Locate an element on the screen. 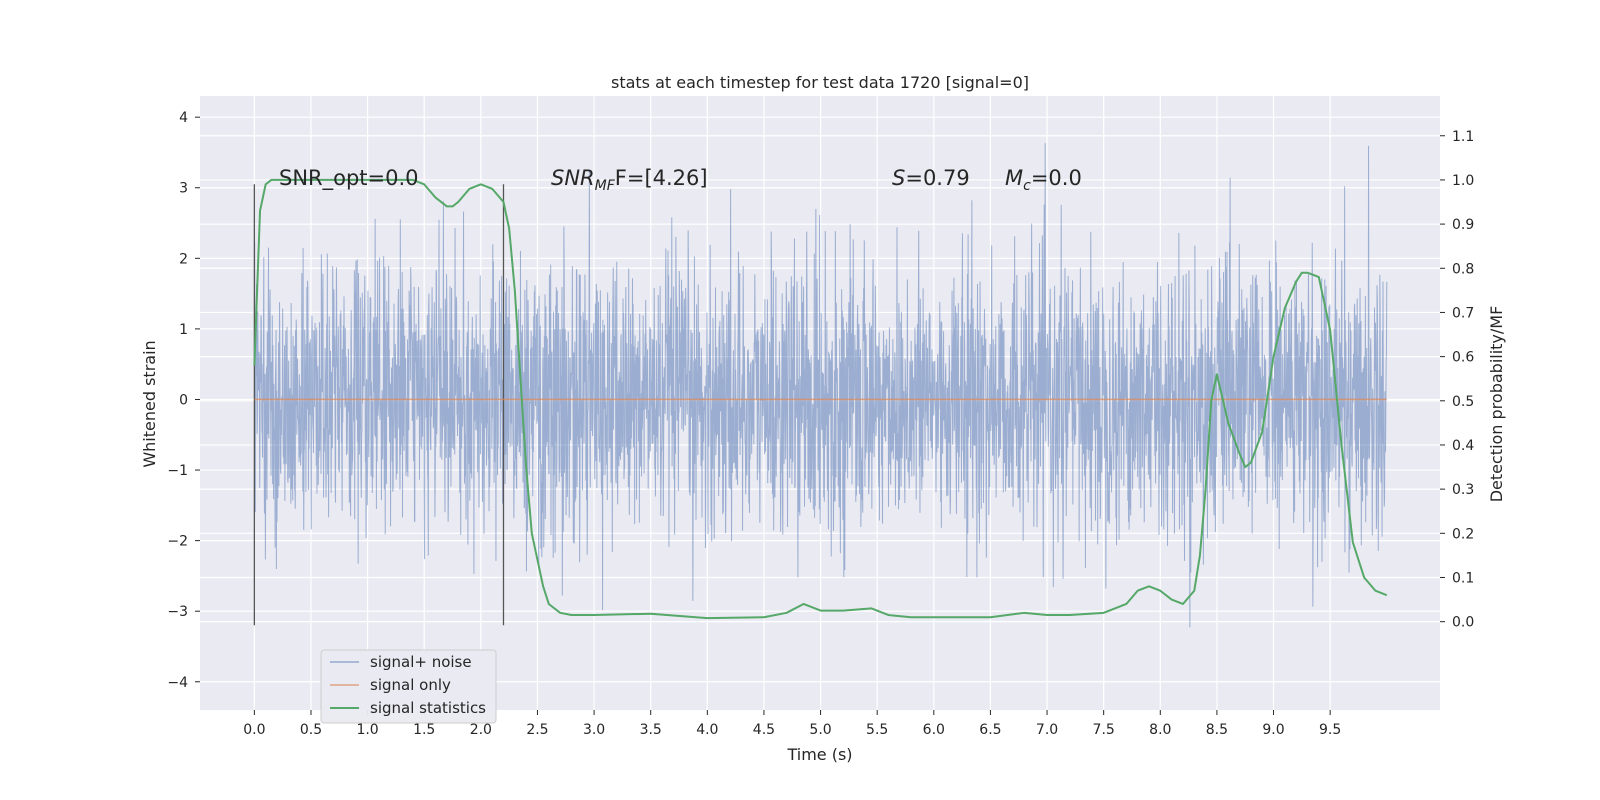 This screenshot has height=800, width=1600. annotation-snr-mf-sub: MF is located at coordinates (605, 186).